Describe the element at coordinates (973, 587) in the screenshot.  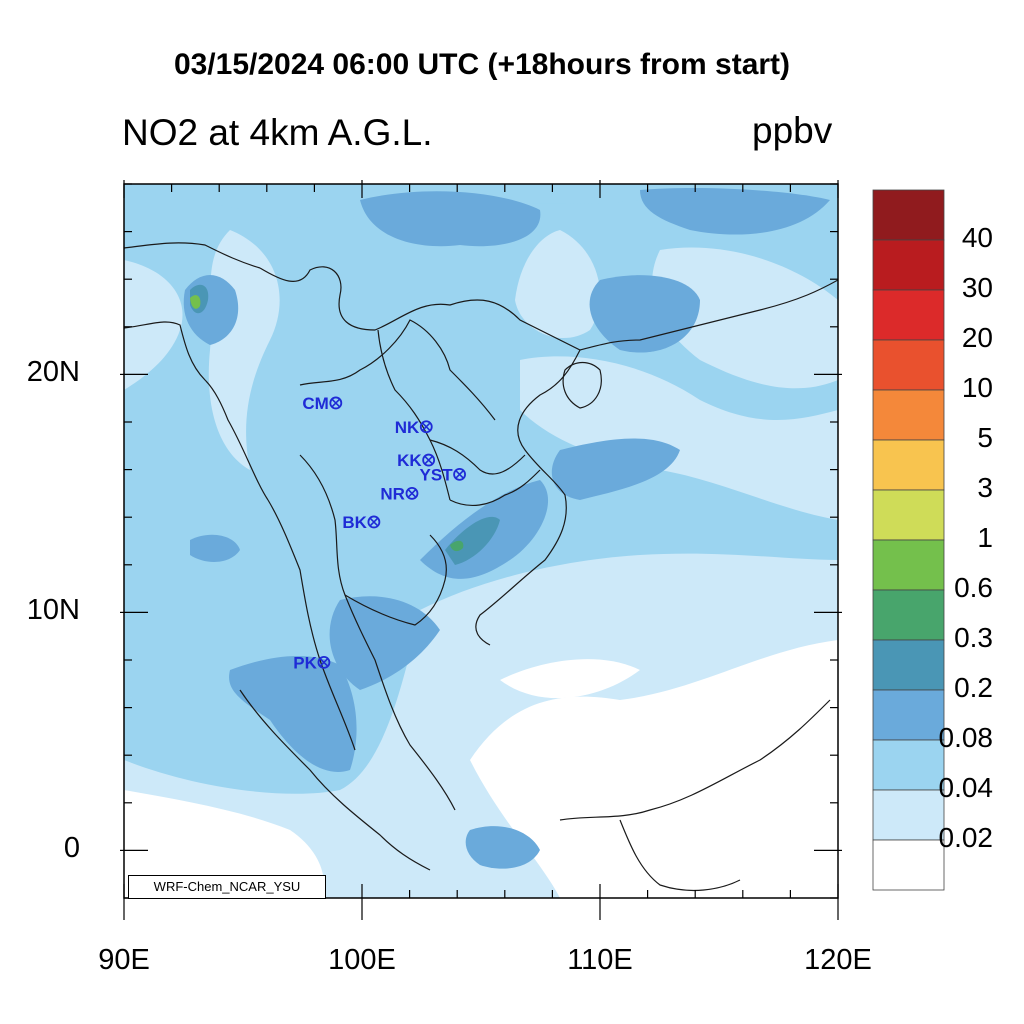
I see `colorbar-label: 0.6` at that location.